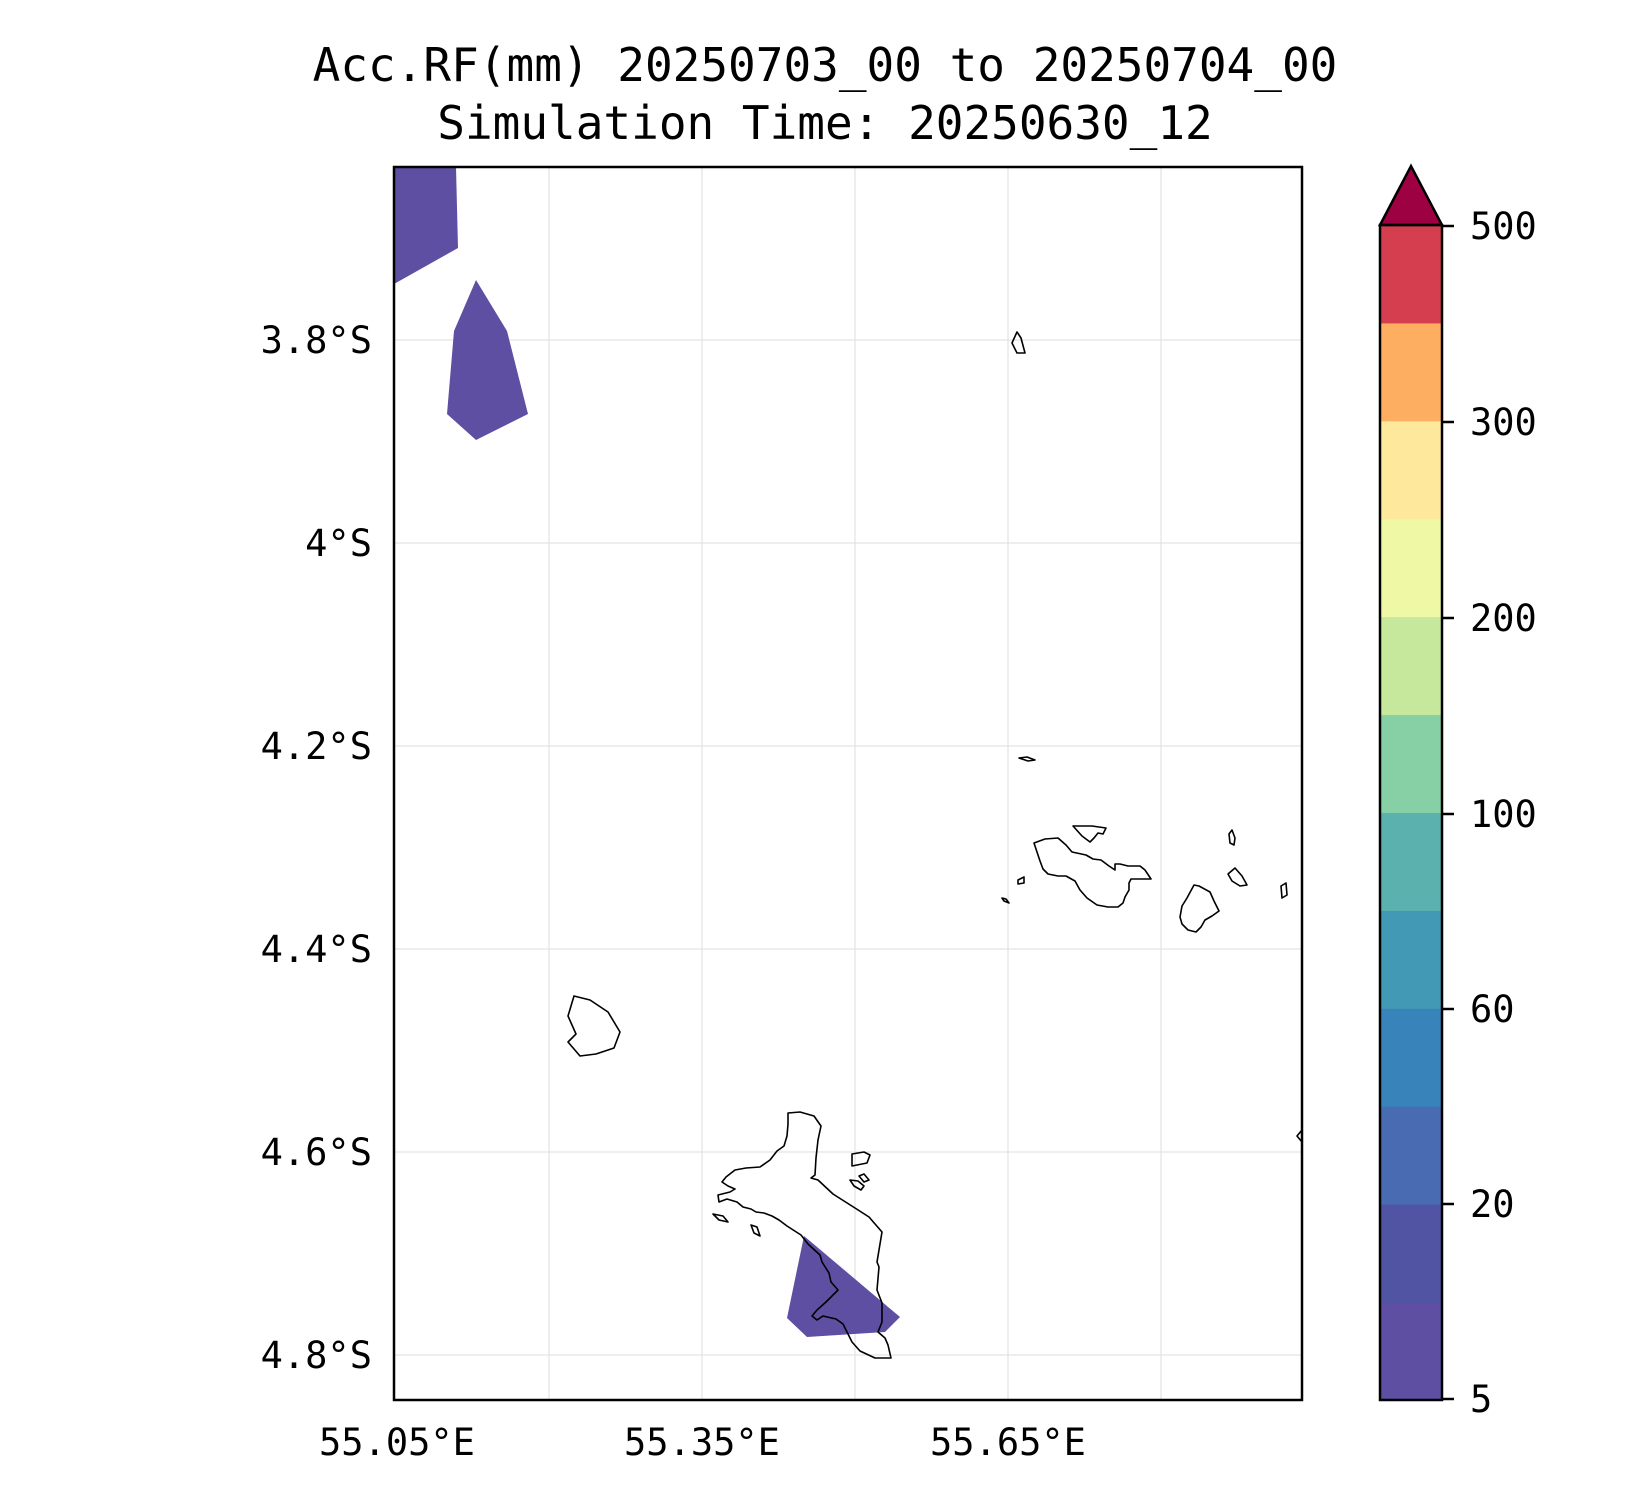 The image size is (1650, 1500). I want to click on colorbar-tick-label: 500, so click(1503, 226).